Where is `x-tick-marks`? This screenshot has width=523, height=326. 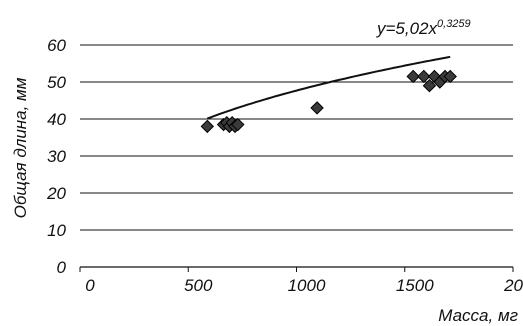 x-tick-marks is located at coordinates (296, 269).